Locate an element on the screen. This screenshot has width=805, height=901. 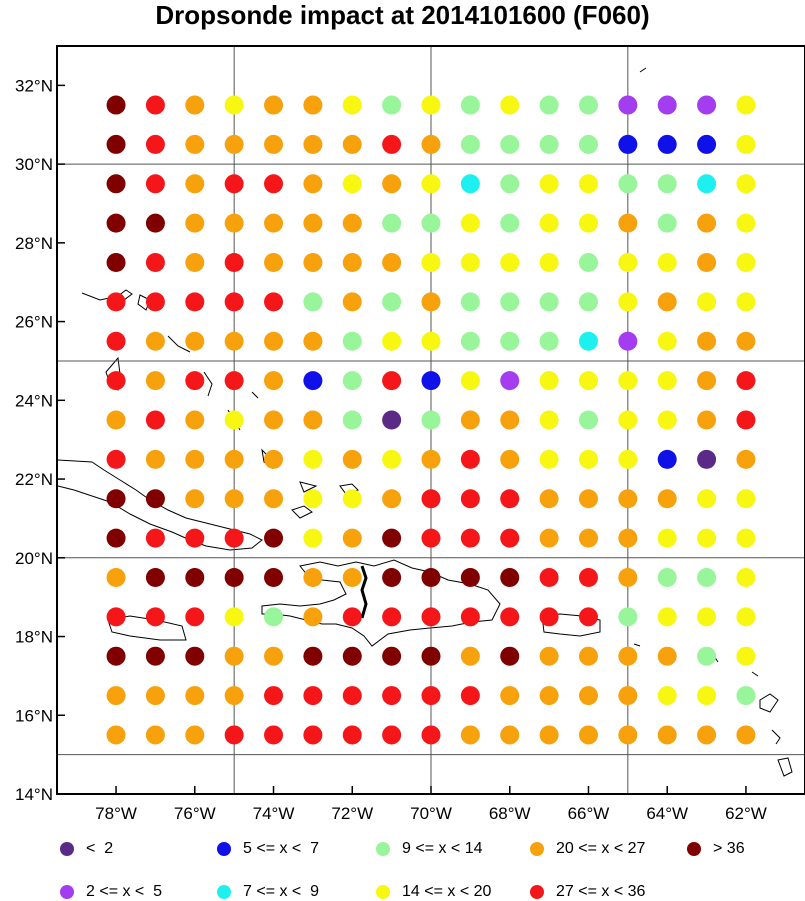
jamaica-outline is located at coordinates (147, 628).